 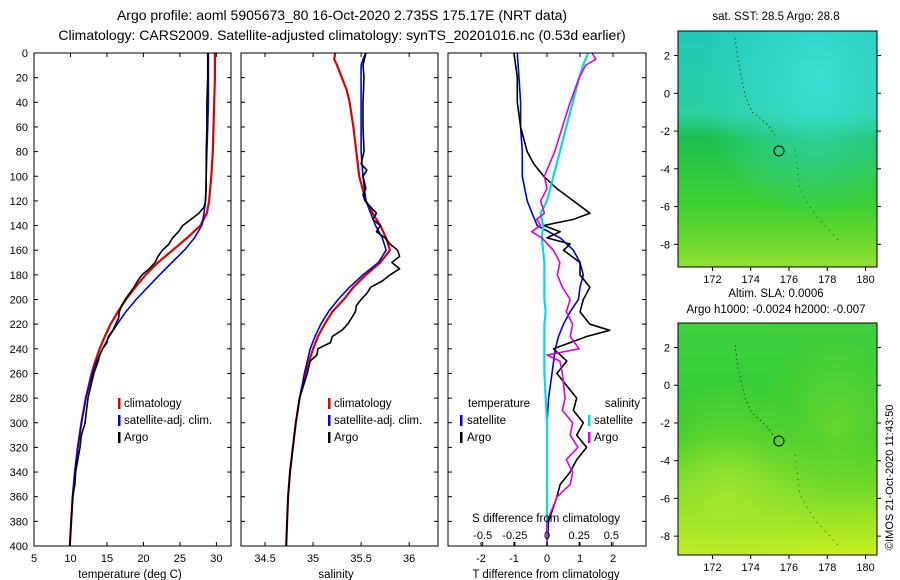 I want to click on s-difference-axis-label: S difference from climatology, so click(x=546, y=519).